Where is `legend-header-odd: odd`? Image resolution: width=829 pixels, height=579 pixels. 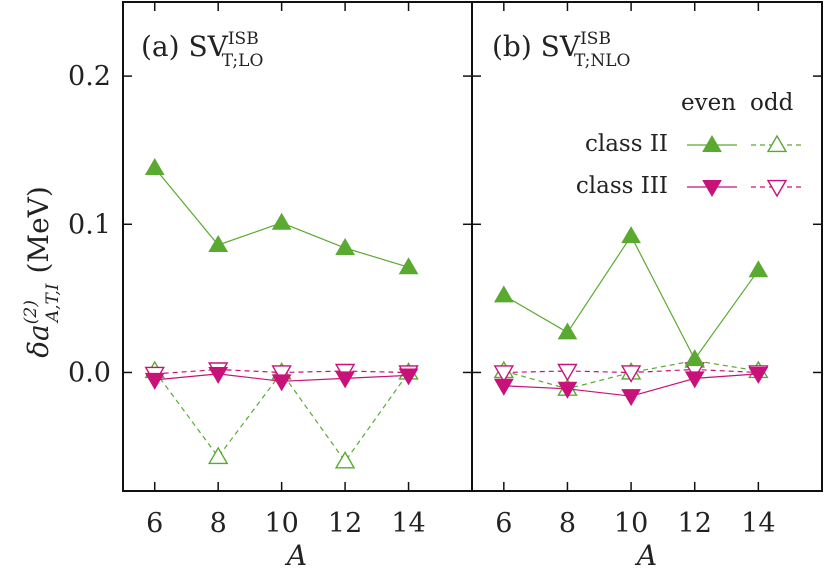
legend-header-odd: odd is located at coordinates (772, 103).